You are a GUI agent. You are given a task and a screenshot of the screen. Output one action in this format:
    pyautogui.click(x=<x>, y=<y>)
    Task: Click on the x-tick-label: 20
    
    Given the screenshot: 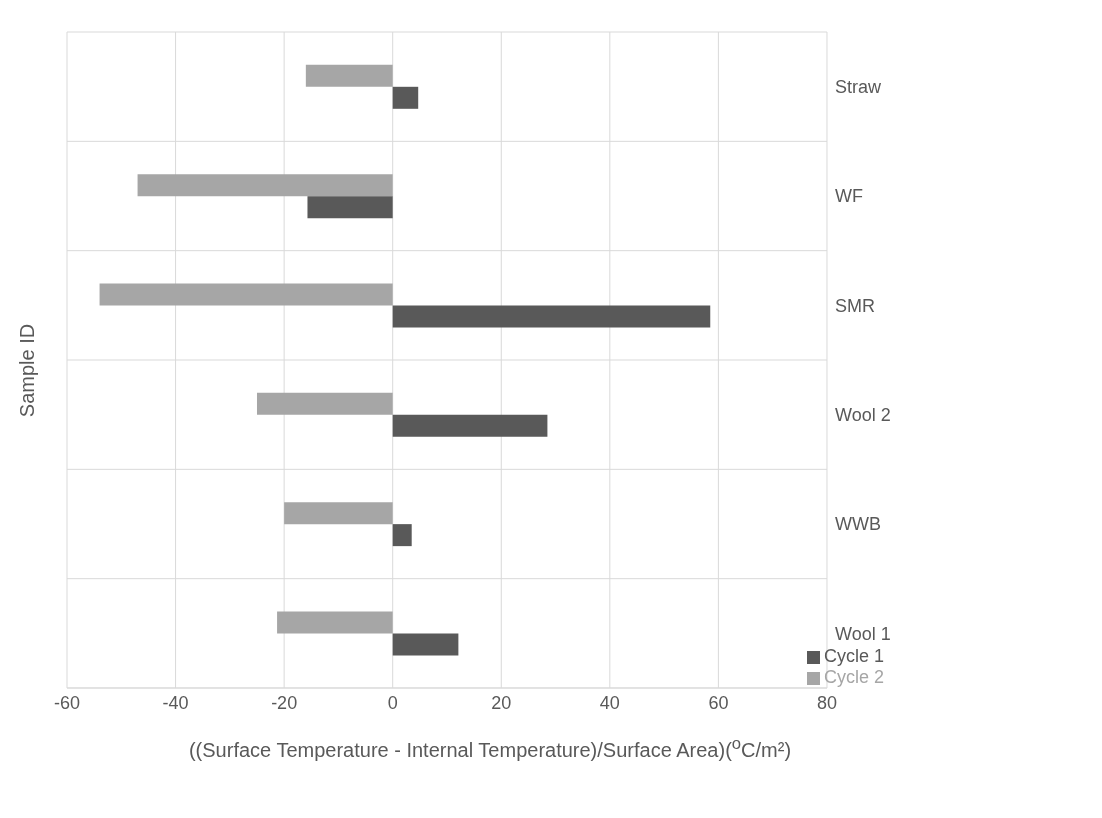 What is the action you would take?
    pyautogui.click(x=501, y=702)
    